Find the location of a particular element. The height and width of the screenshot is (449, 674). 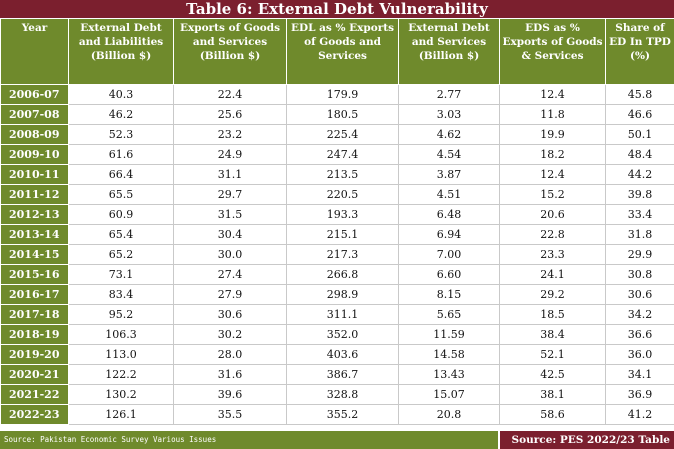

table-cell: 61.6 is located at coordinates (121, 154).